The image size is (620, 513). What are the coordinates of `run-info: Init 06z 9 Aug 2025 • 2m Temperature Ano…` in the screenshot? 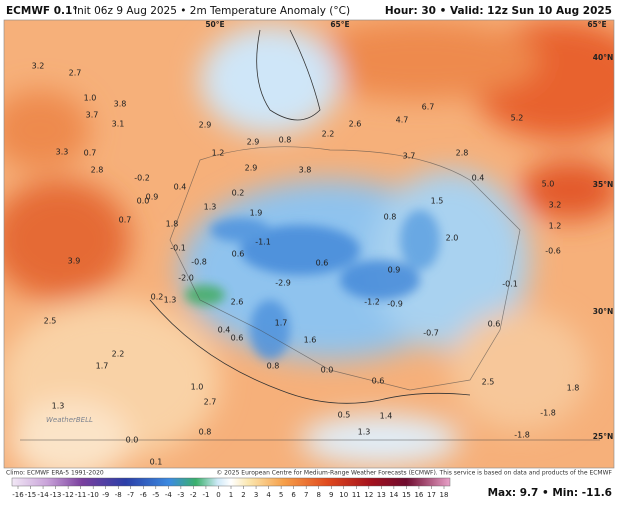 It's located at (212, 11).